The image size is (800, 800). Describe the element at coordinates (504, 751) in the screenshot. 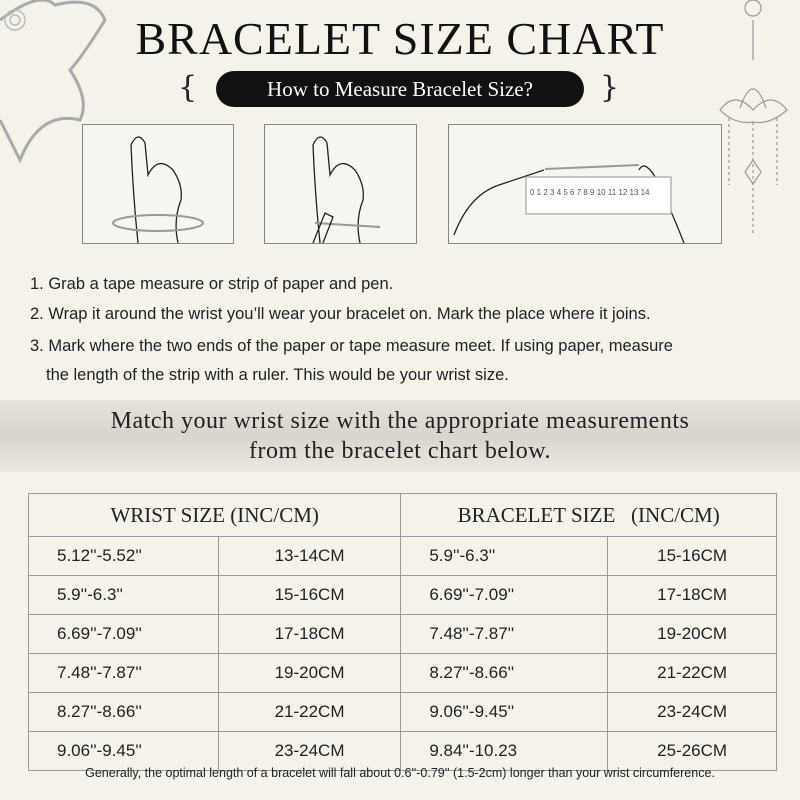

I see `bracelet-inches-cell: 9.84''-10.23` at that location.